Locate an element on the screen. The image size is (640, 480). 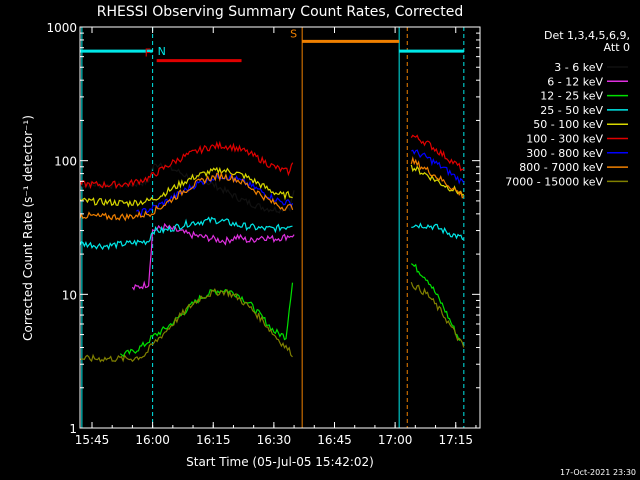
flag-label-s: S is located at coordinates (293, 33).